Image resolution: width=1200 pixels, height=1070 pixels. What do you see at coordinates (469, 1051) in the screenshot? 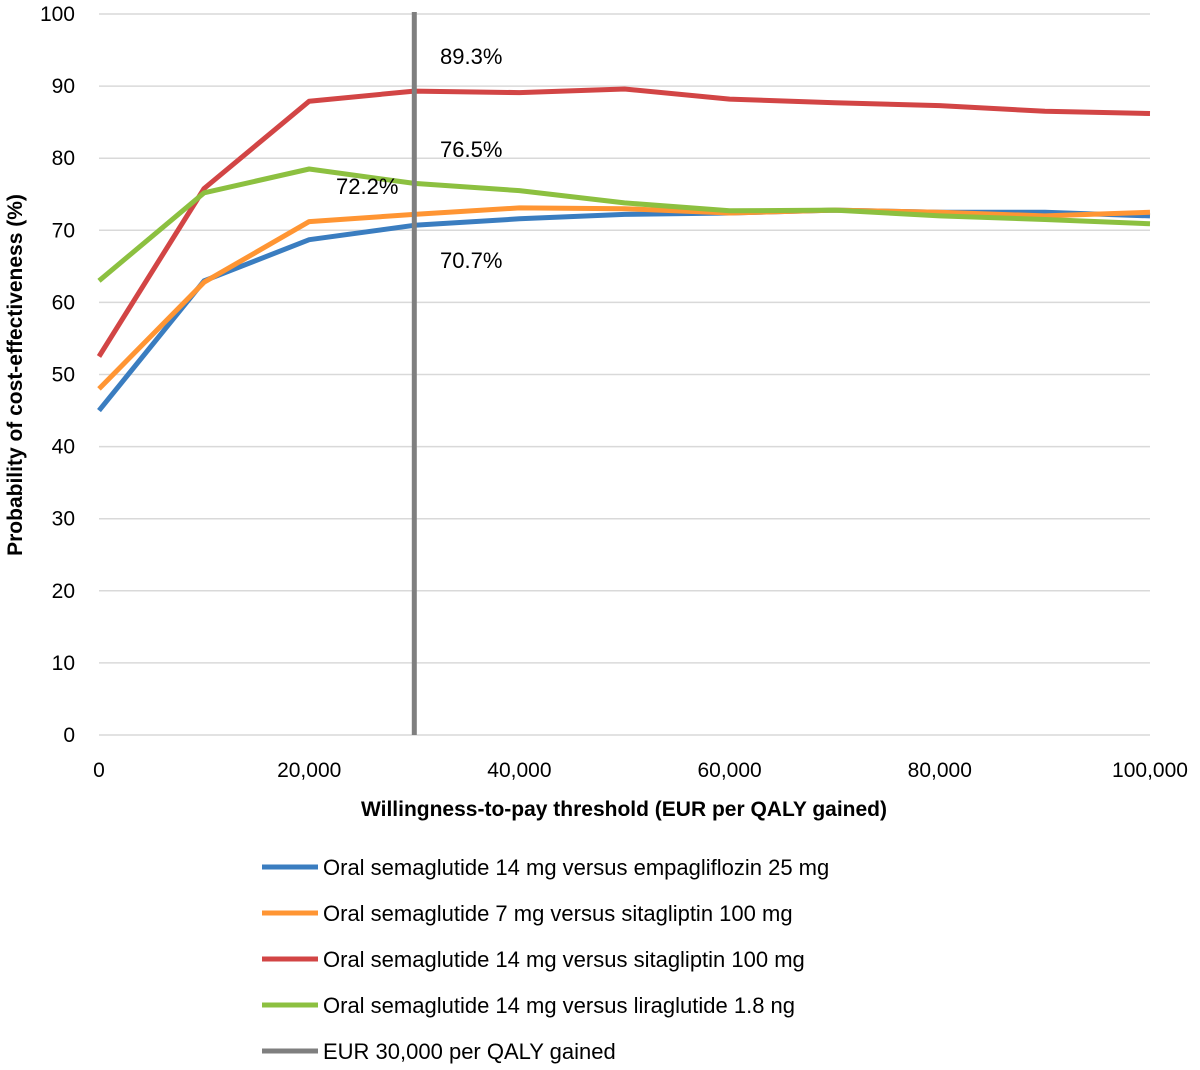
I see `legend-label: EUR 30,000 per QALY gained` at bounding box center [469, 1051].